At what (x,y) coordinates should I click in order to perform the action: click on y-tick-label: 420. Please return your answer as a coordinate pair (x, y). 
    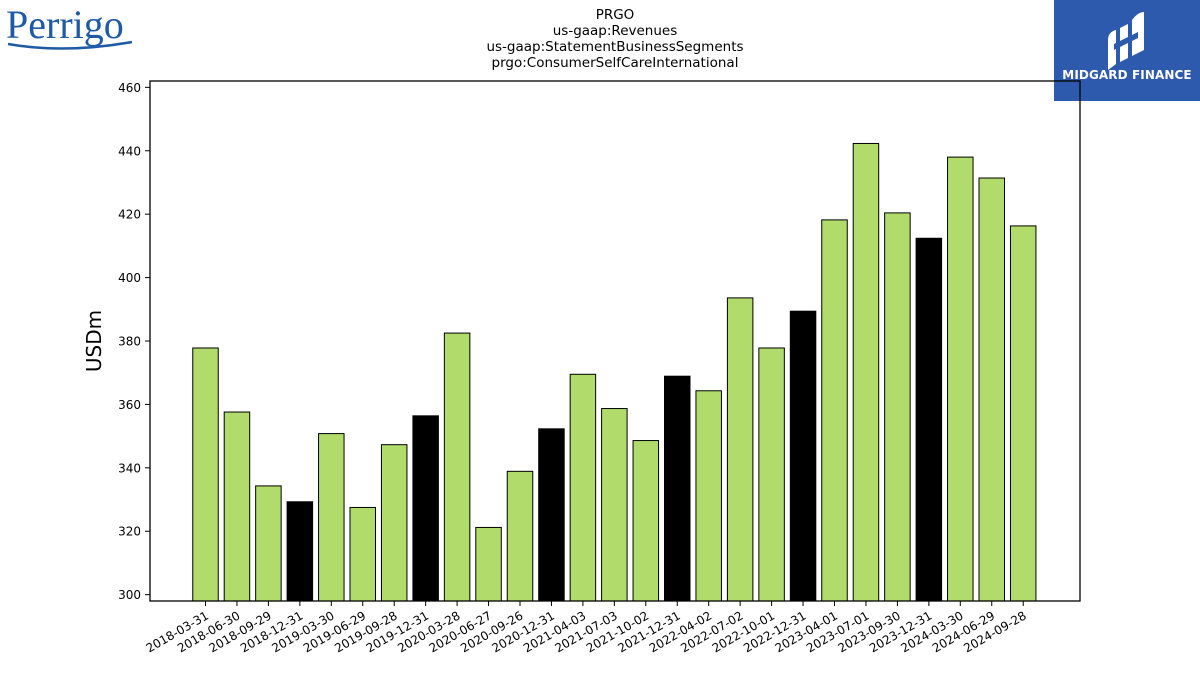
    Looking at the image, I should click on (129, 215).